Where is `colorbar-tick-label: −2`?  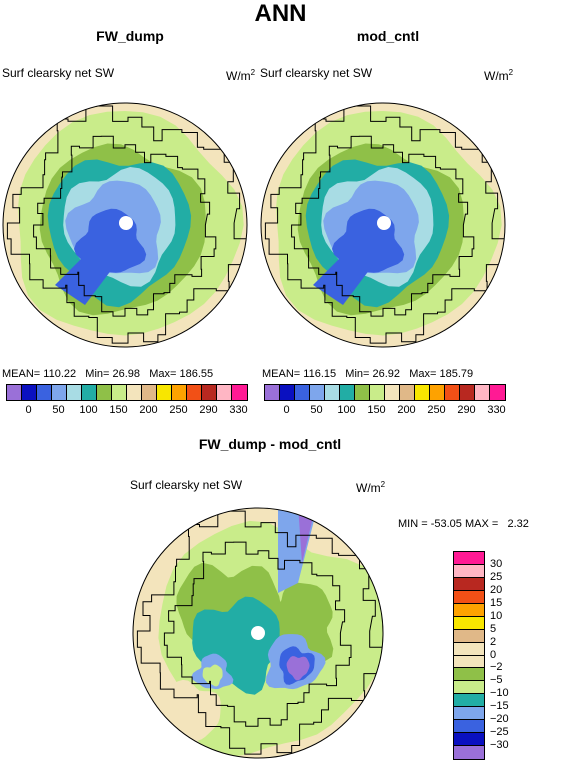
colorbar-tick-label: −2 is located at coordinates (496, 667).